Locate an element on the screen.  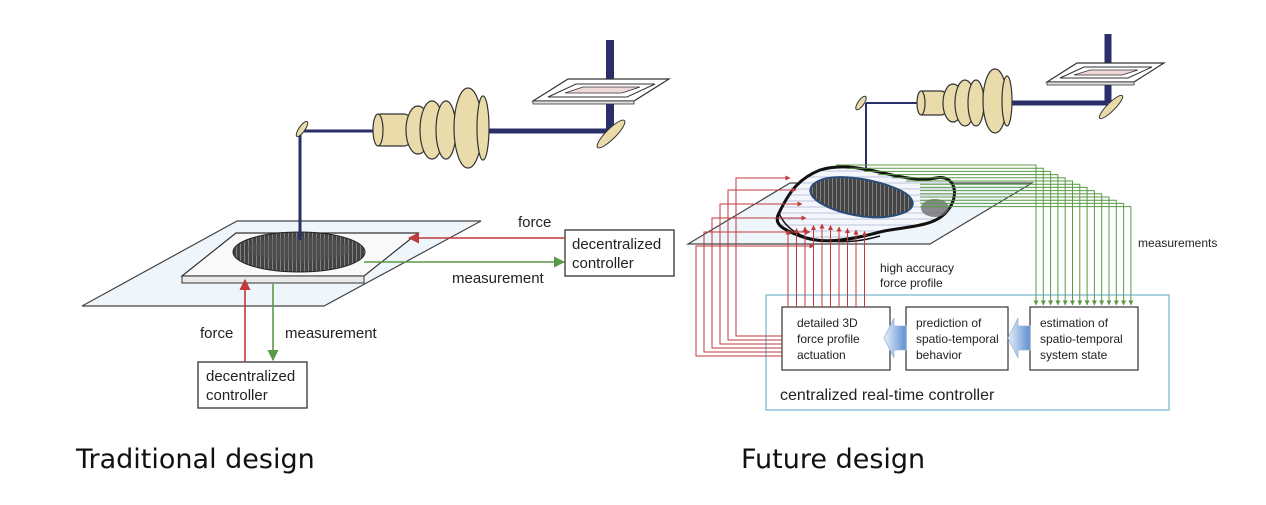
force-arrows-group is located at coordinates (781, 266).